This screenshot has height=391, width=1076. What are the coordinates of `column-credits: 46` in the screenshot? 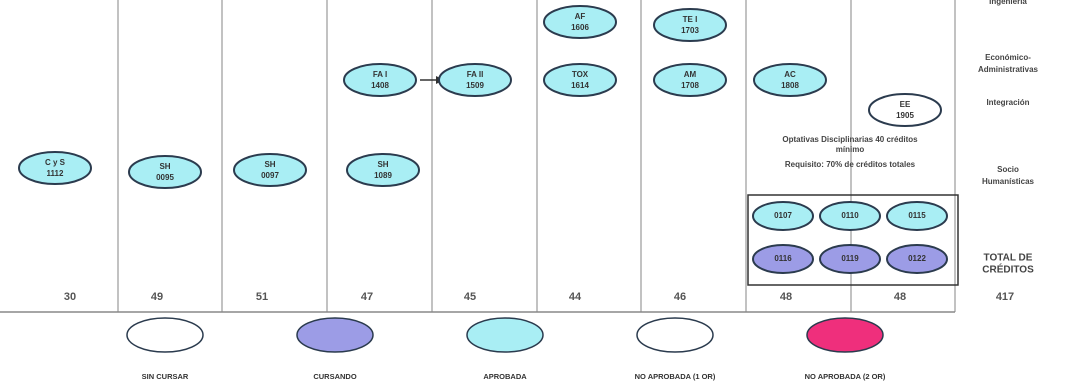 It's located at (680, 297).